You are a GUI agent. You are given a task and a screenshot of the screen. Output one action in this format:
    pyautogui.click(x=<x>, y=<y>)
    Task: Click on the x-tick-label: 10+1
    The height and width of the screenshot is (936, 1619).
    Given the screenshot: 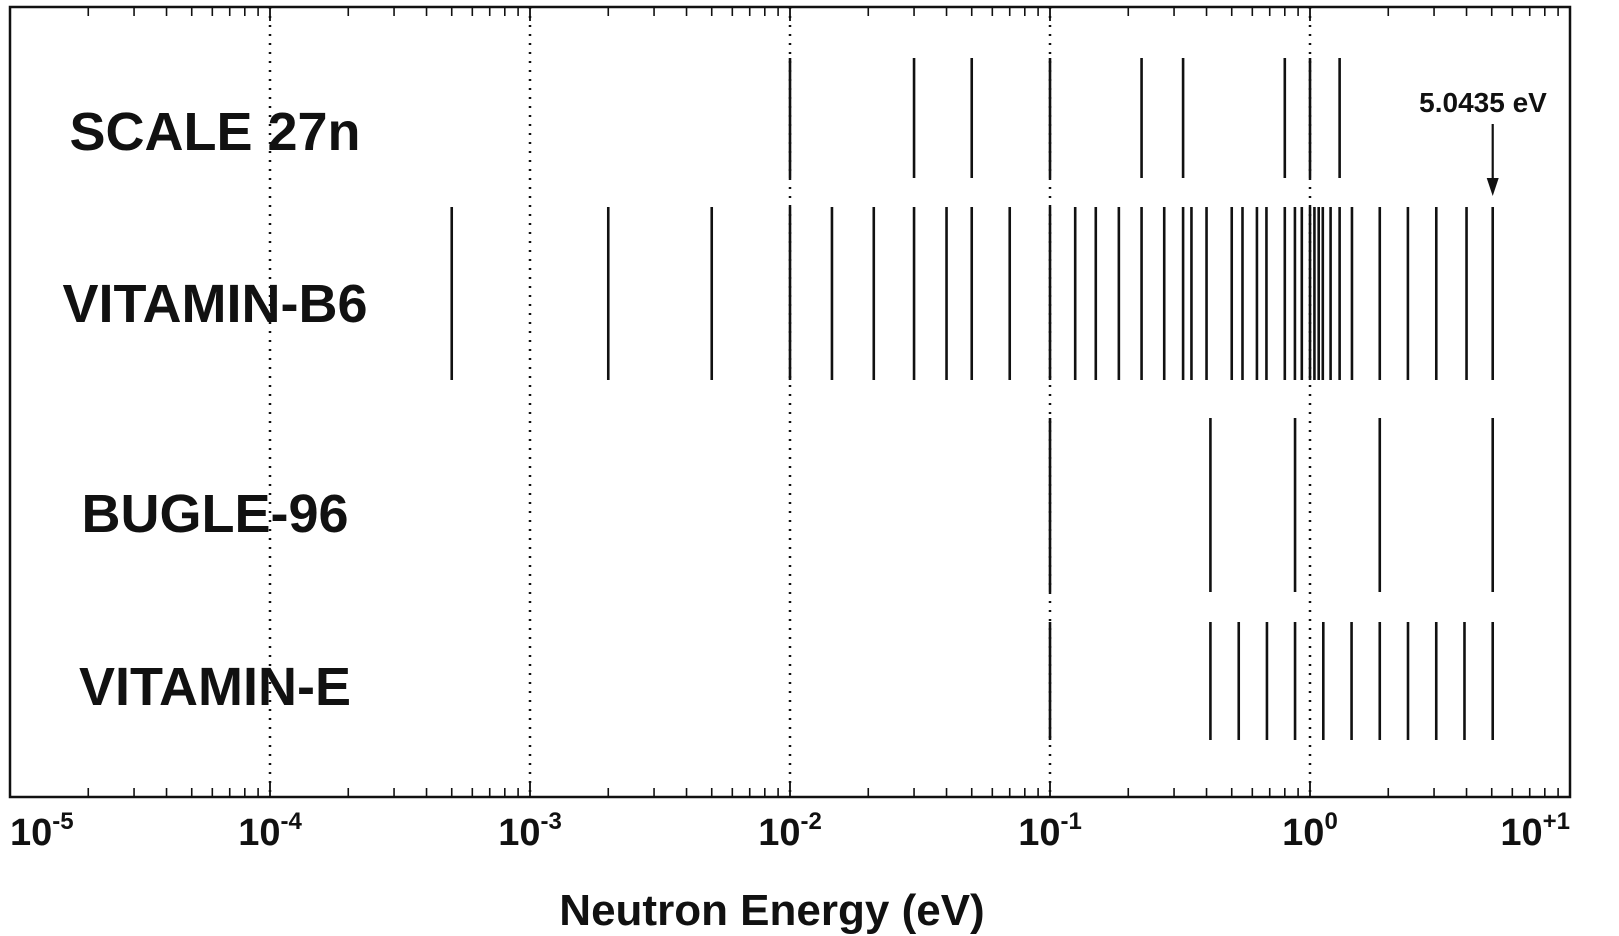 What is the action you would take?
    pyautogui.click(x=1535, y=831)
    